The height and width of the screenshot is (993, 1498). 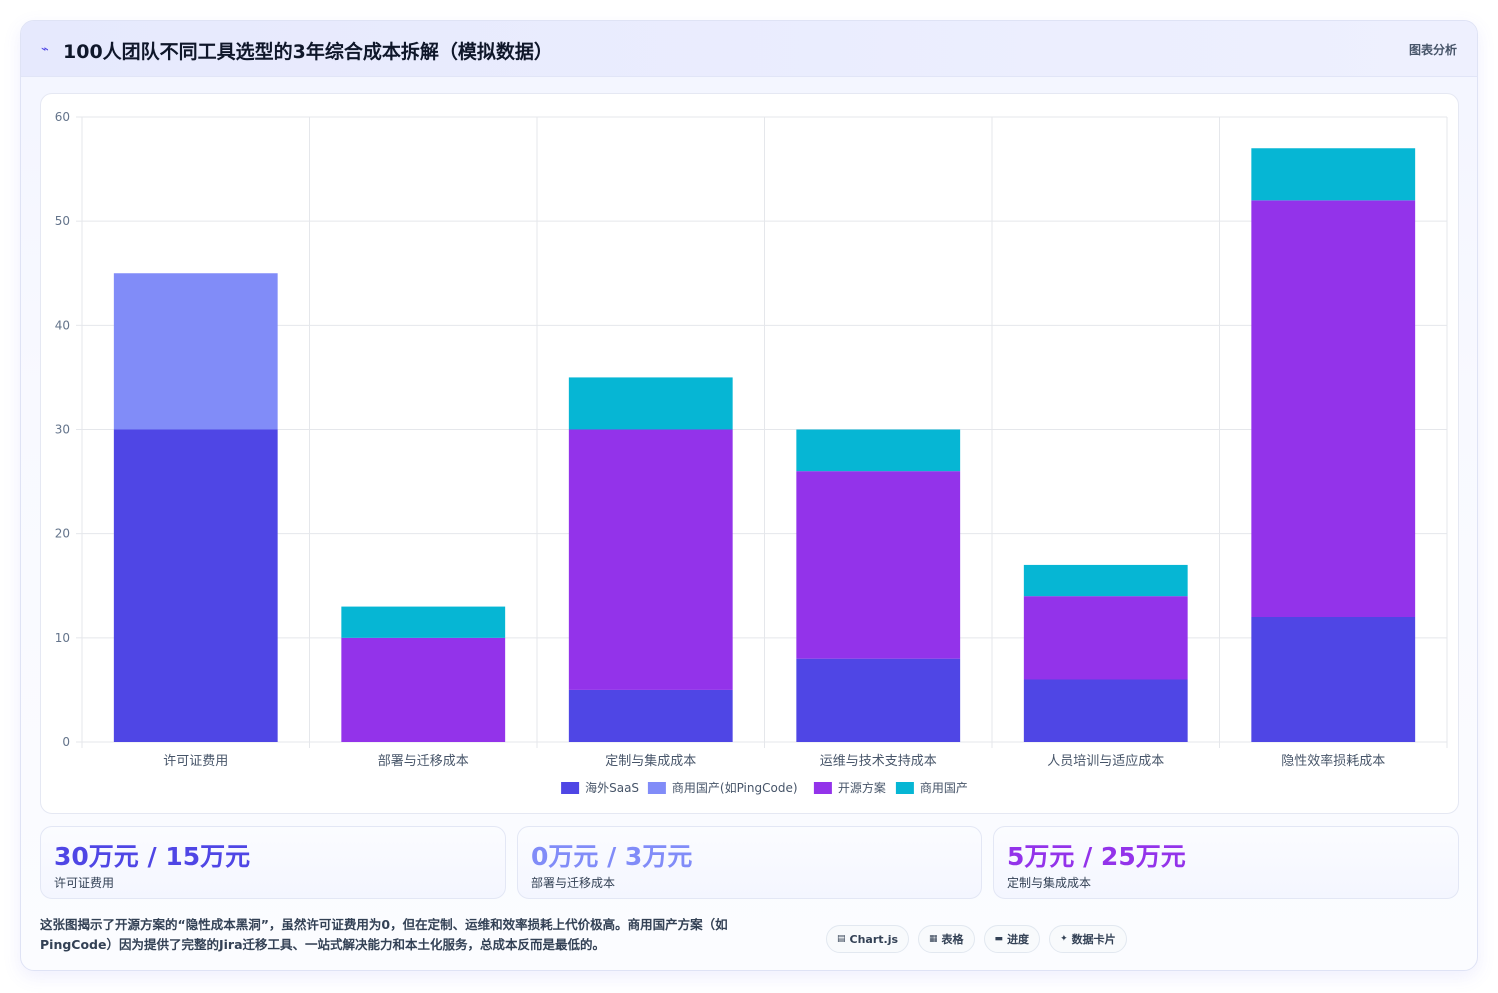 I want to click on y-tick-label: 30, so click(x=62, y=430).